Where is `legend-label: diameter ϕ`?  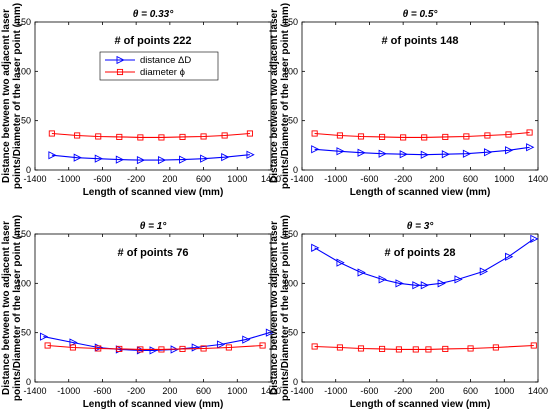
legend-label: diameter ϕ is located at coordinates (162, 72).